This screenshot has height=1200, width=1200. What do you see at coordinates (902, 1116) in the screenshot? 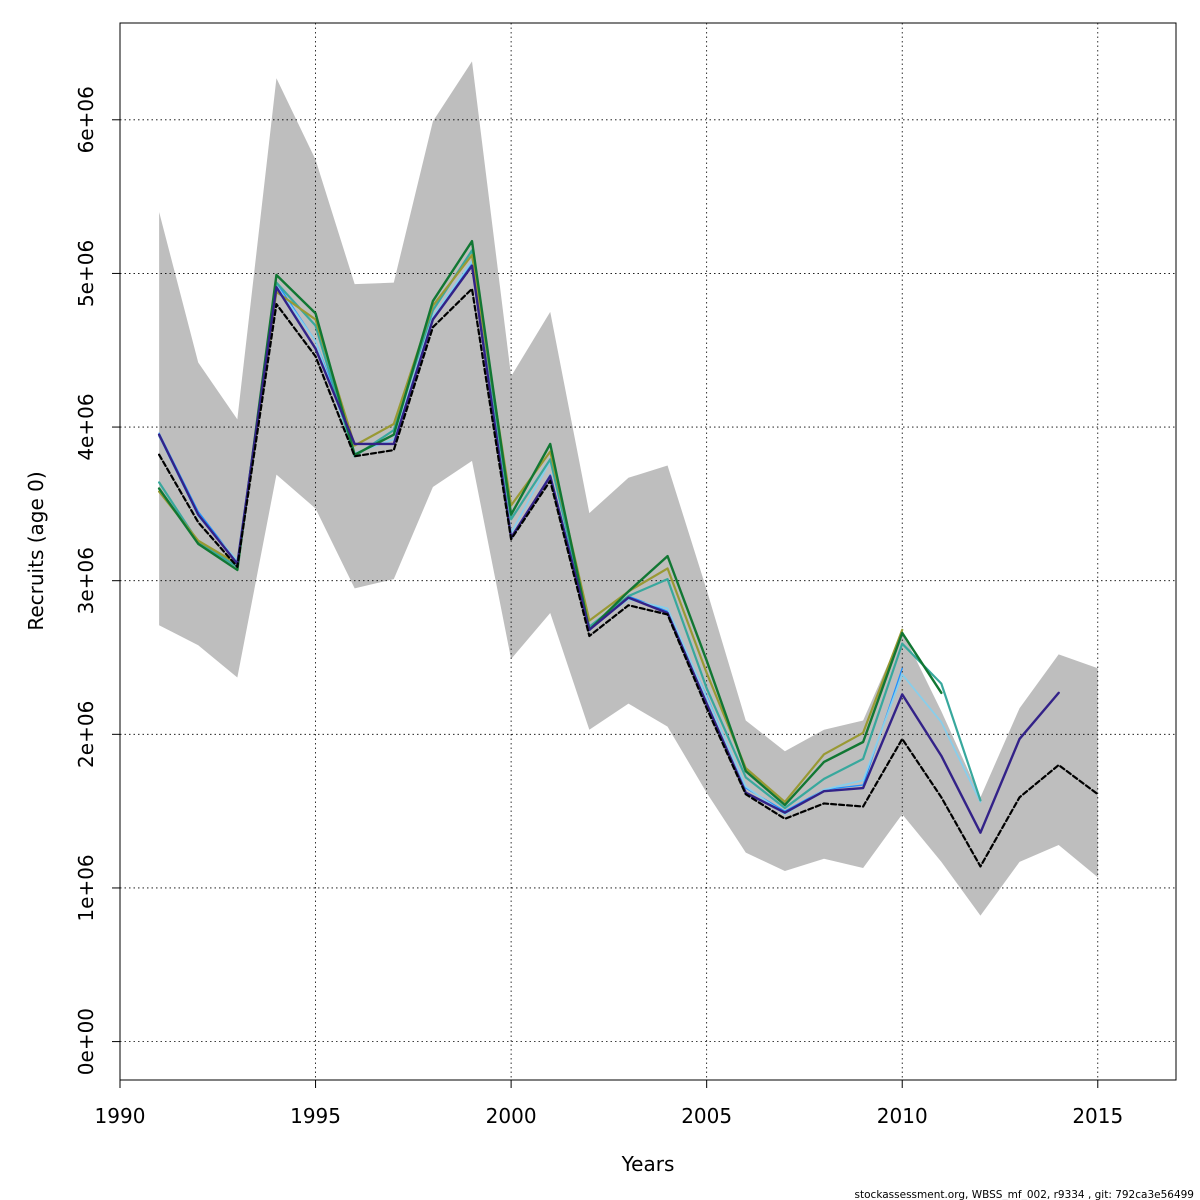
I see `x-tick-label: 2010` at bounding box center [902, 1116].